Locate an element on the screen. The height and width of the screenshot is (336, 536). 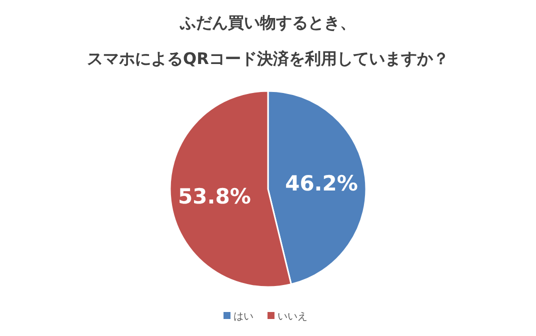
data-label: 46.2% is located at coordinates (321, 184).